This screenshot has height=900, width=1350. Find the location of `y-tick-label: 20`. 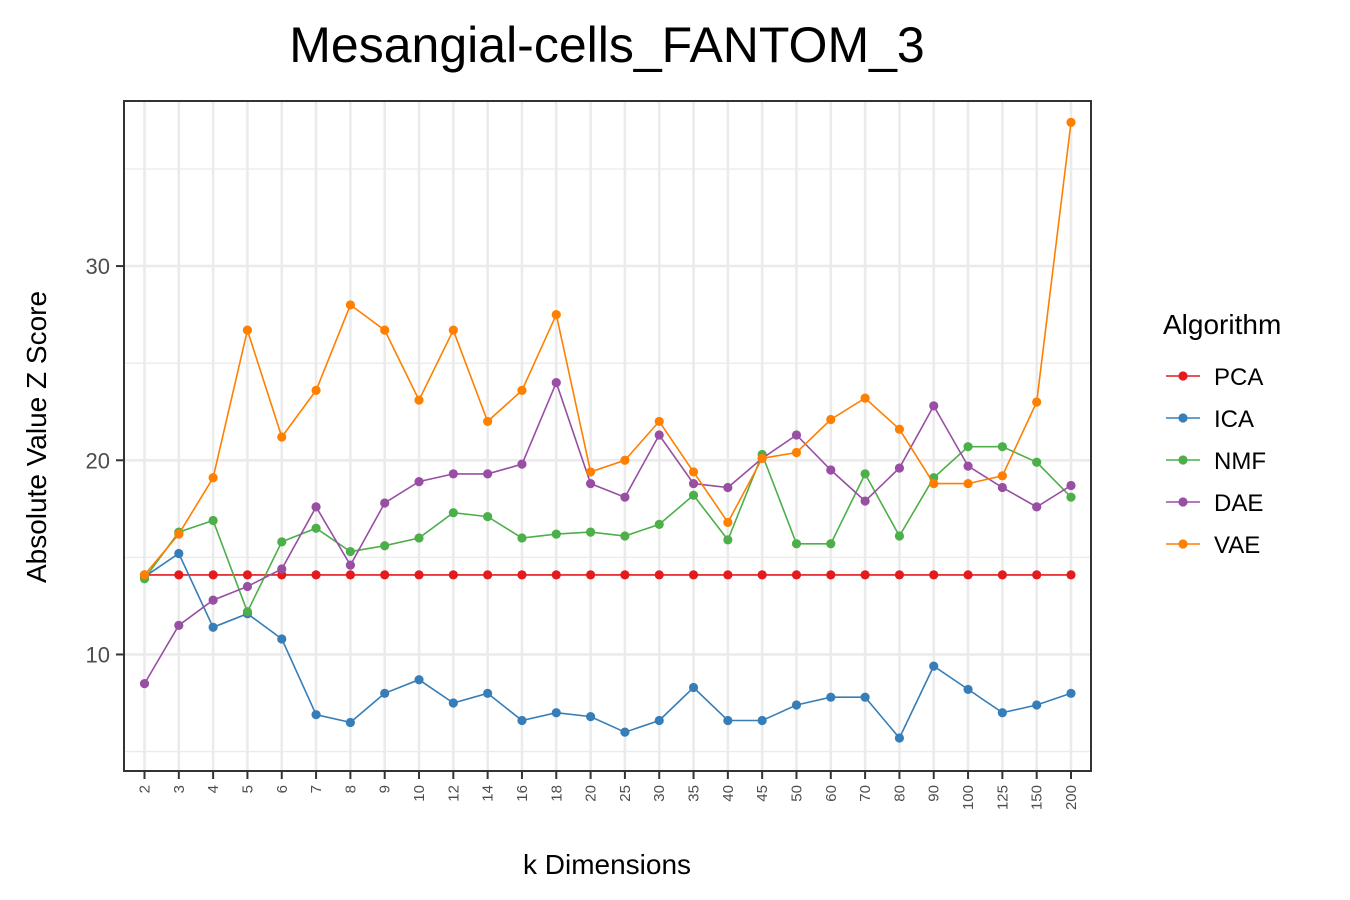

y-tick-label: 20 is located at coordinates (98, 460).